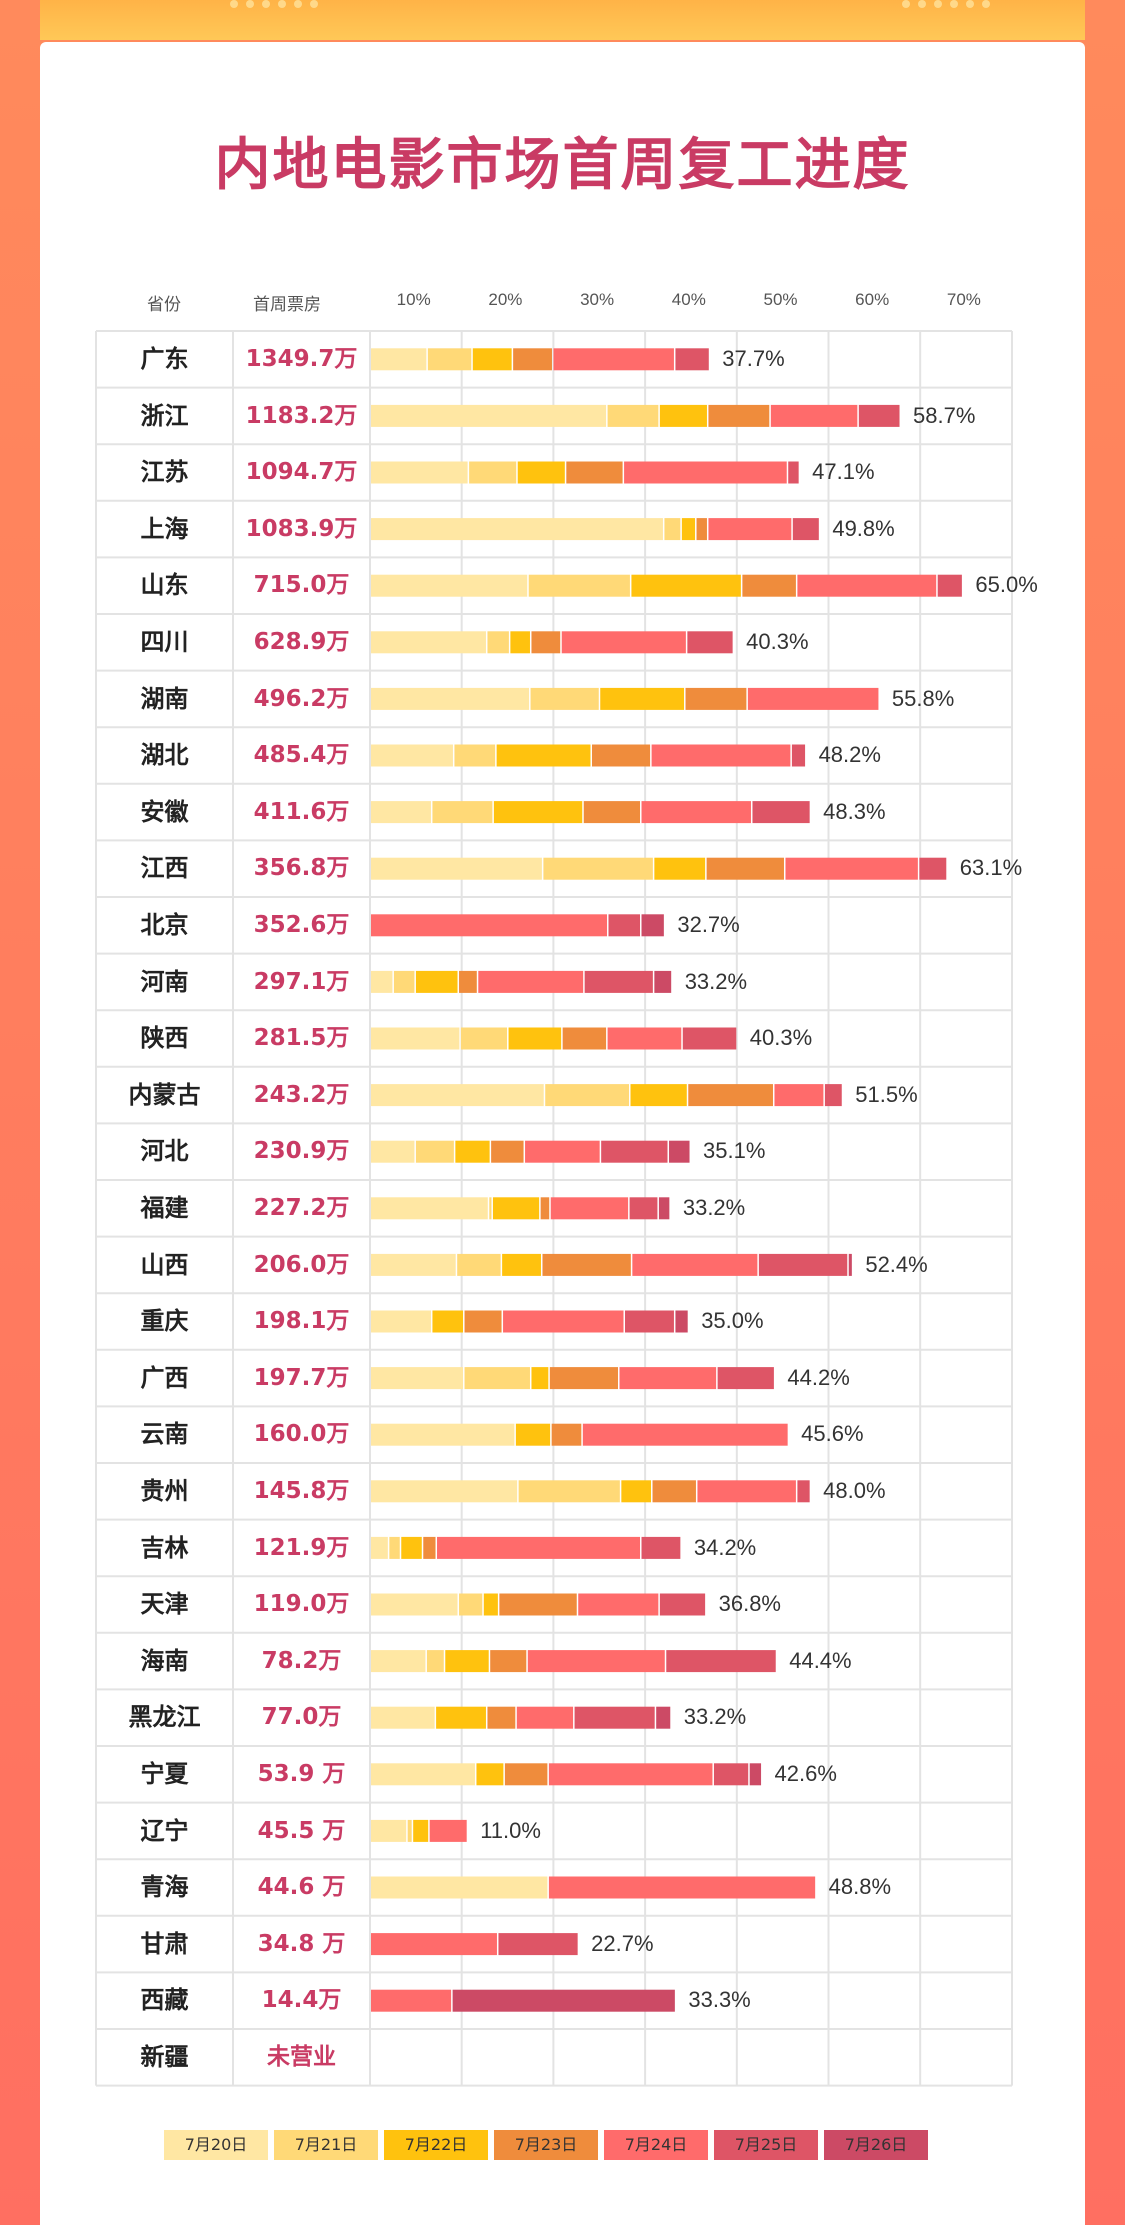 Image resolution: width=1125 pixels, height=2225 pixels. Describe the element at coordinates (963, 299) in the screenshot. I see `x-tick-label: 70%` at that location.